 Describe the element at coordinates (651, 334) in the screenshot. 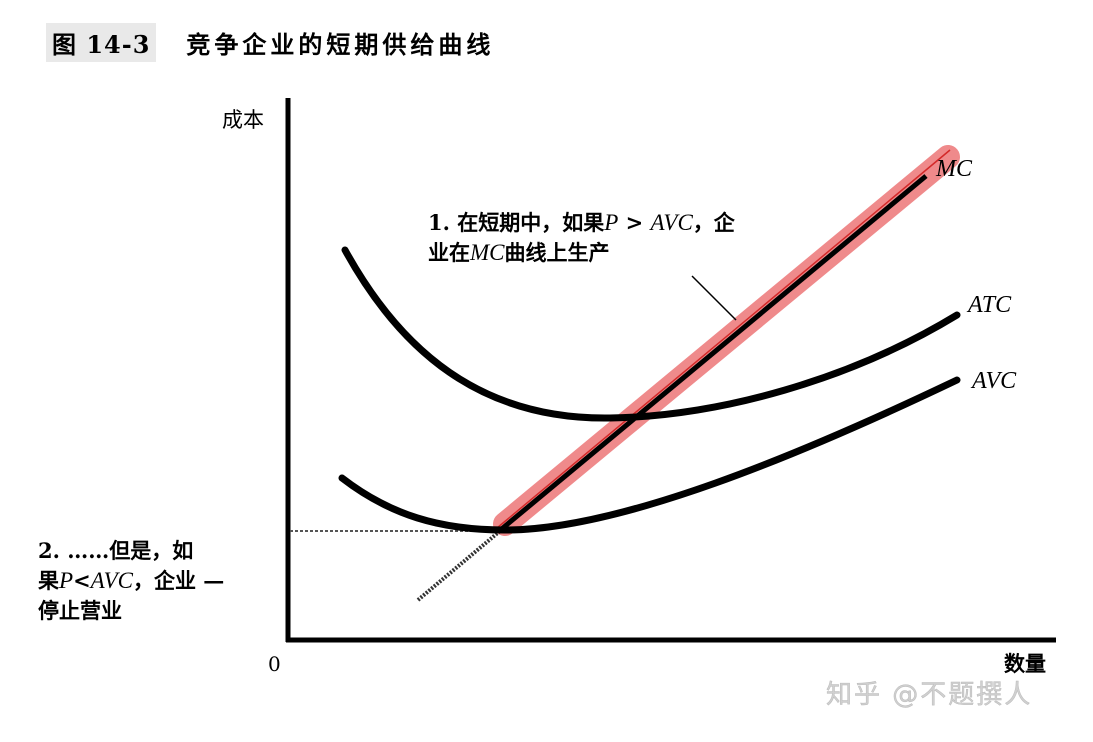

I see `atc-curve` at that location.